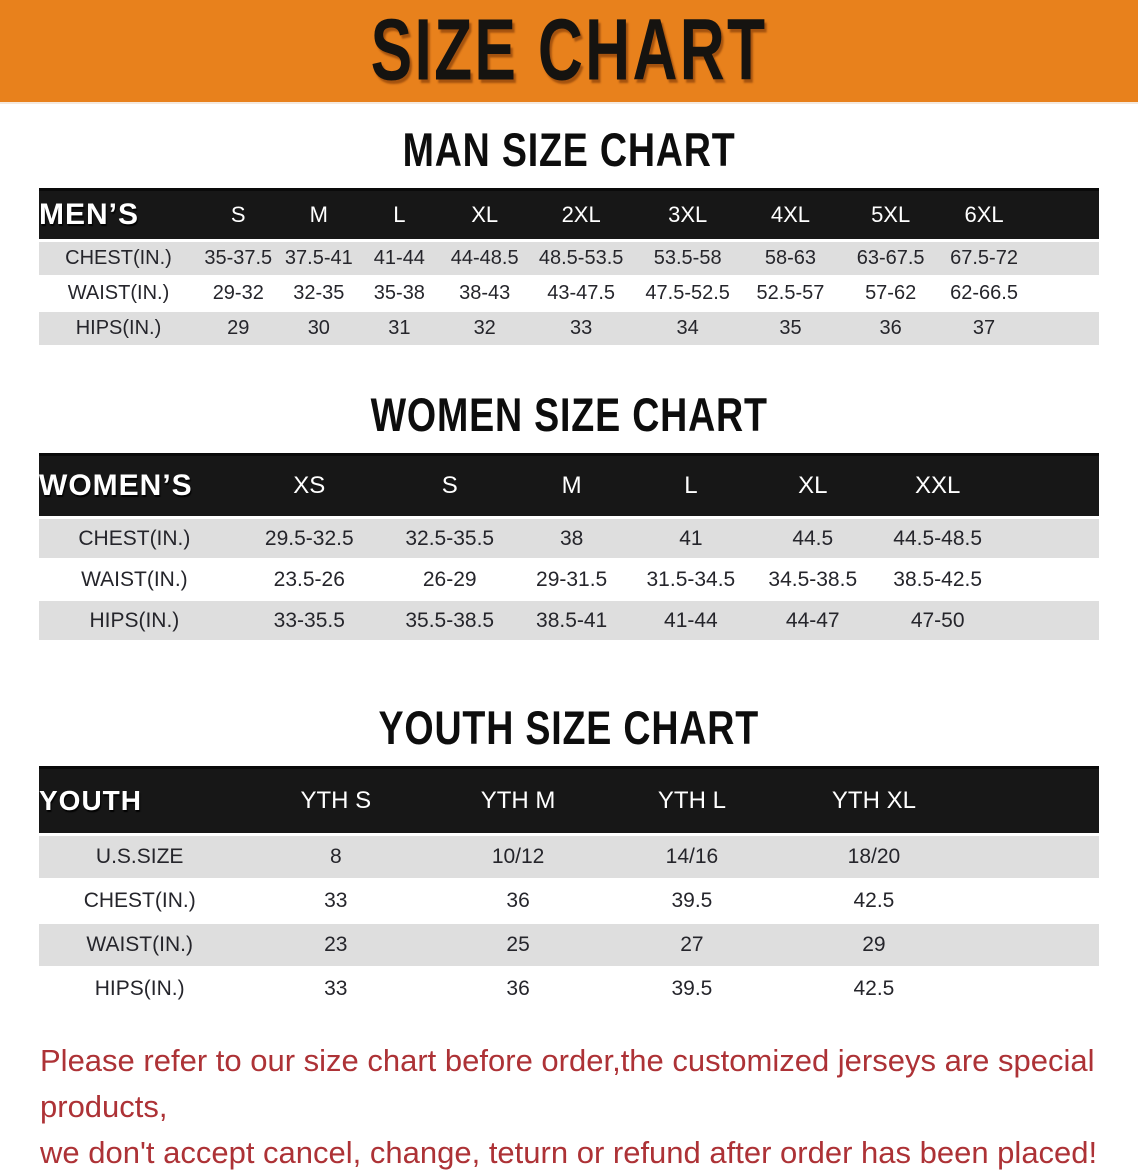 The image size is (1138, 1176). Describe the element at coordinates (571, 486) in the screenshot. I see `women-col-m: M` at that location.